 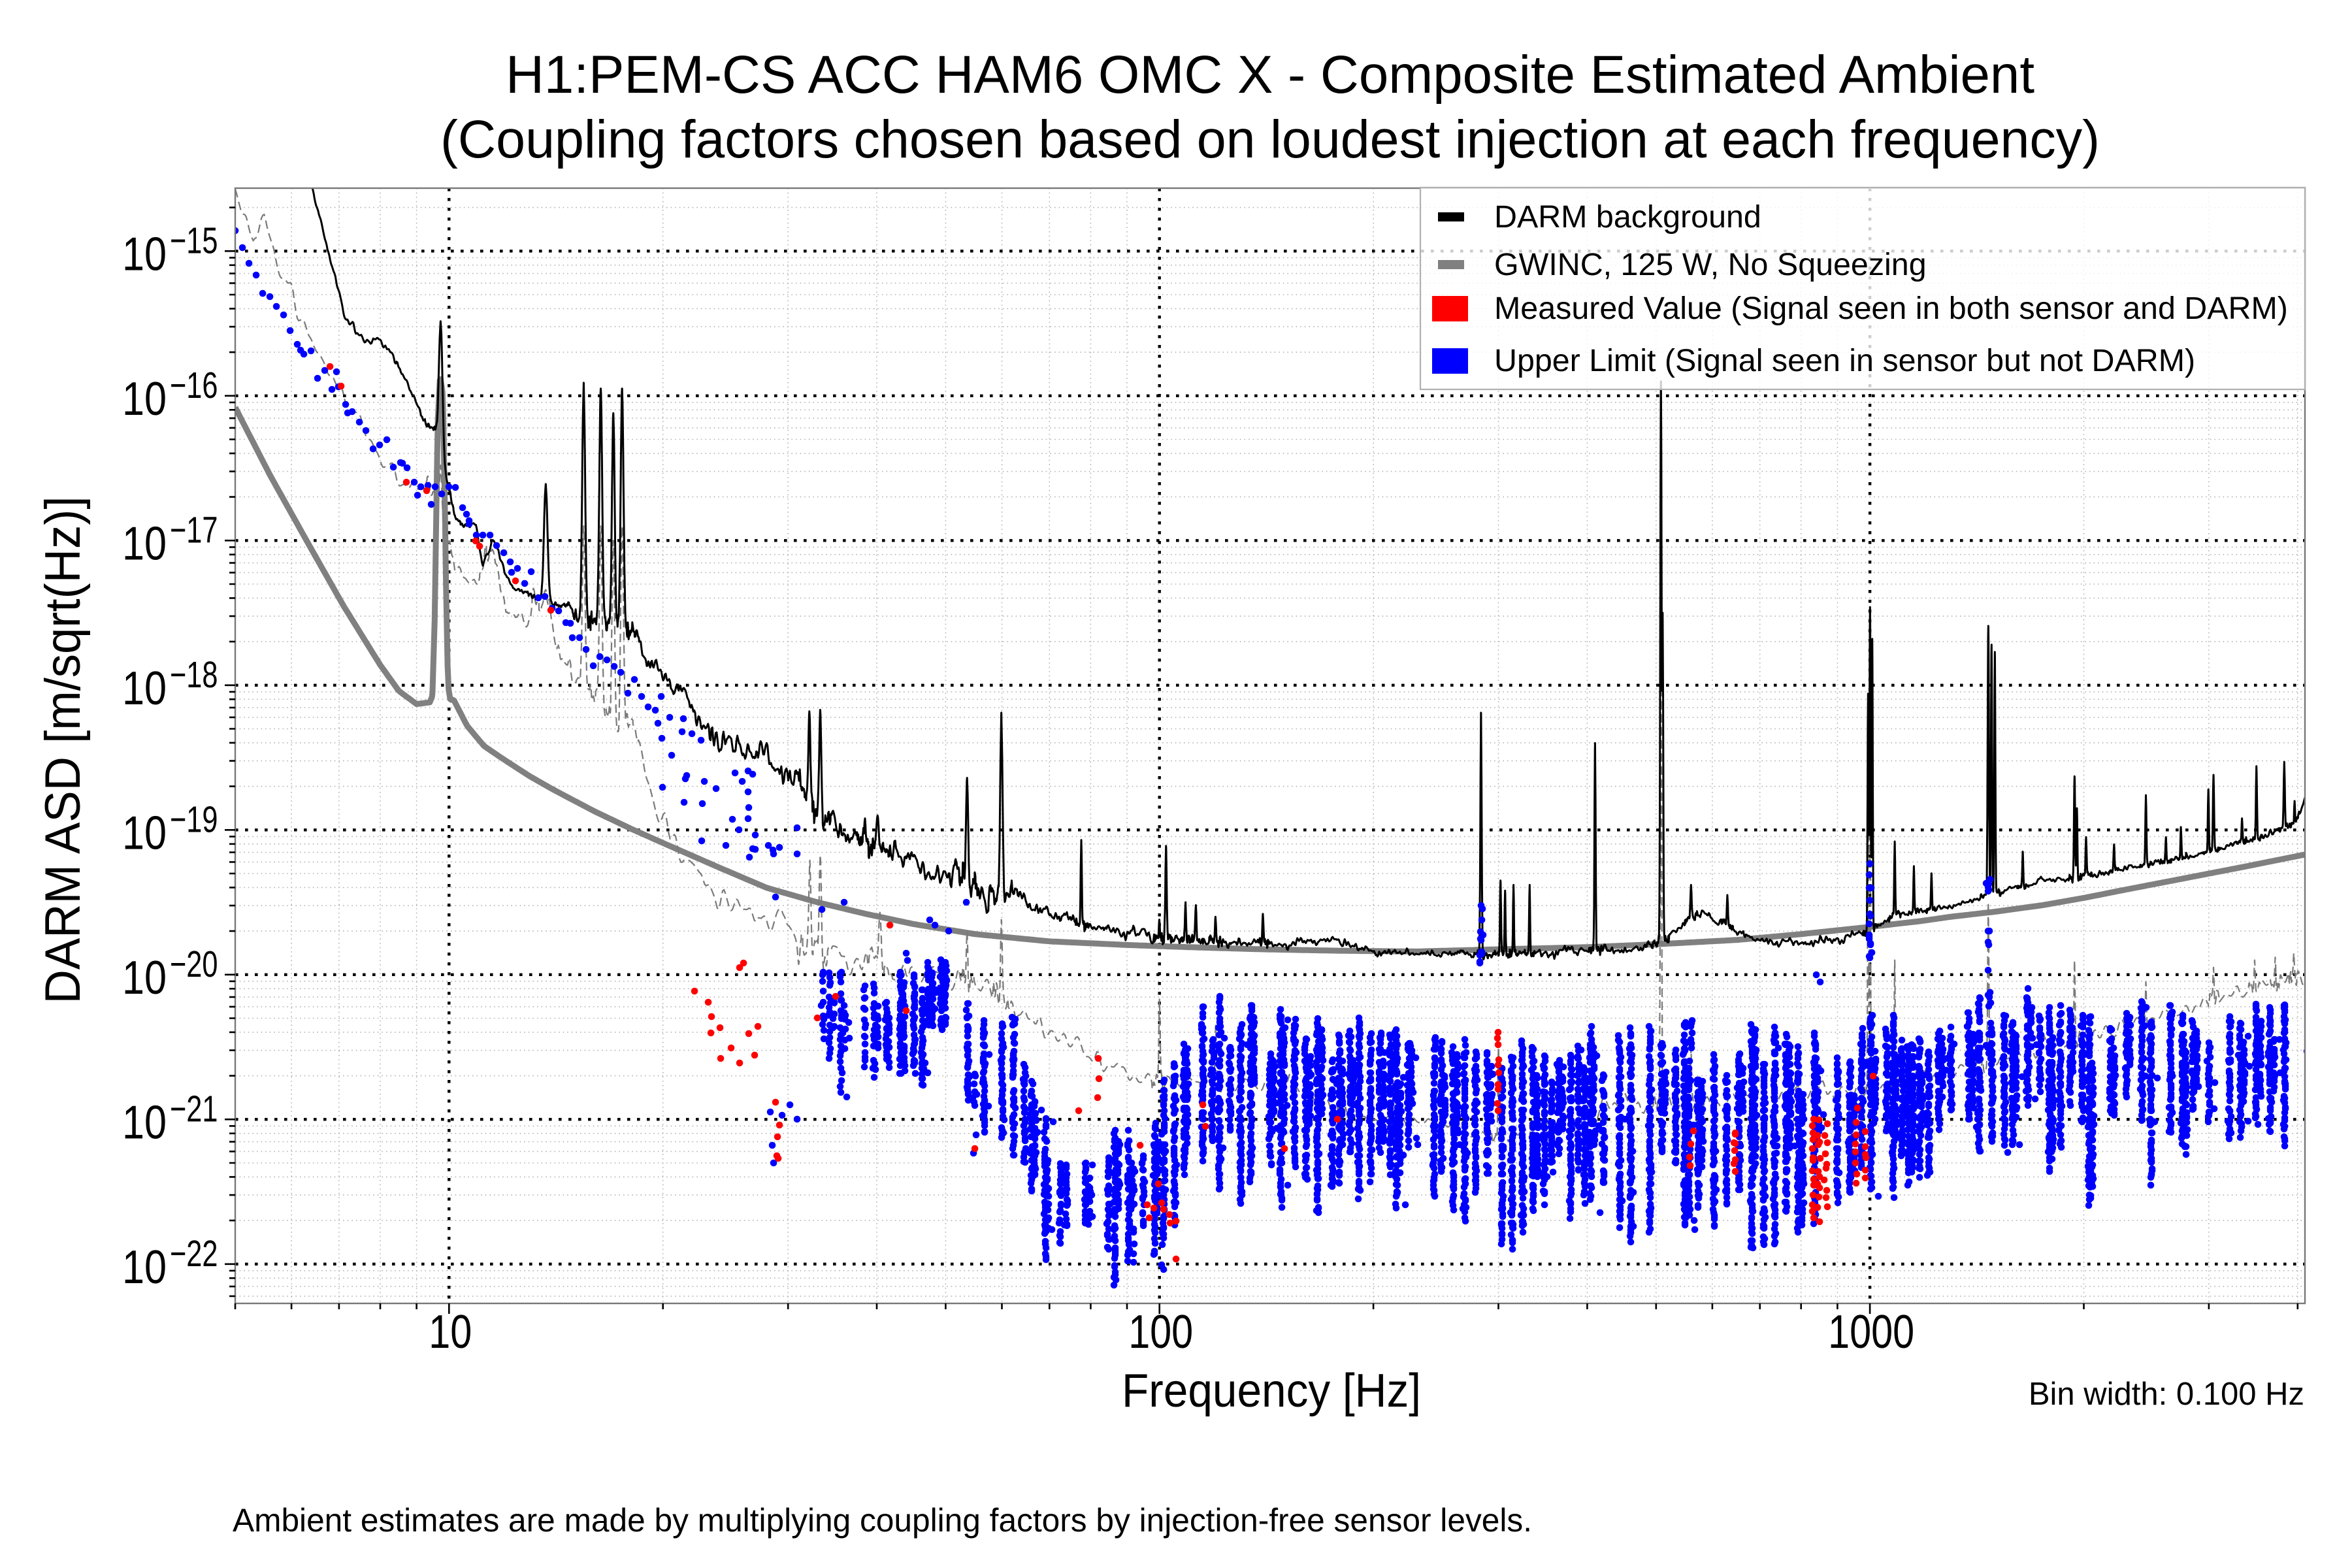 I want to click on svg-text: 10−16, so click(x=170, y=395).